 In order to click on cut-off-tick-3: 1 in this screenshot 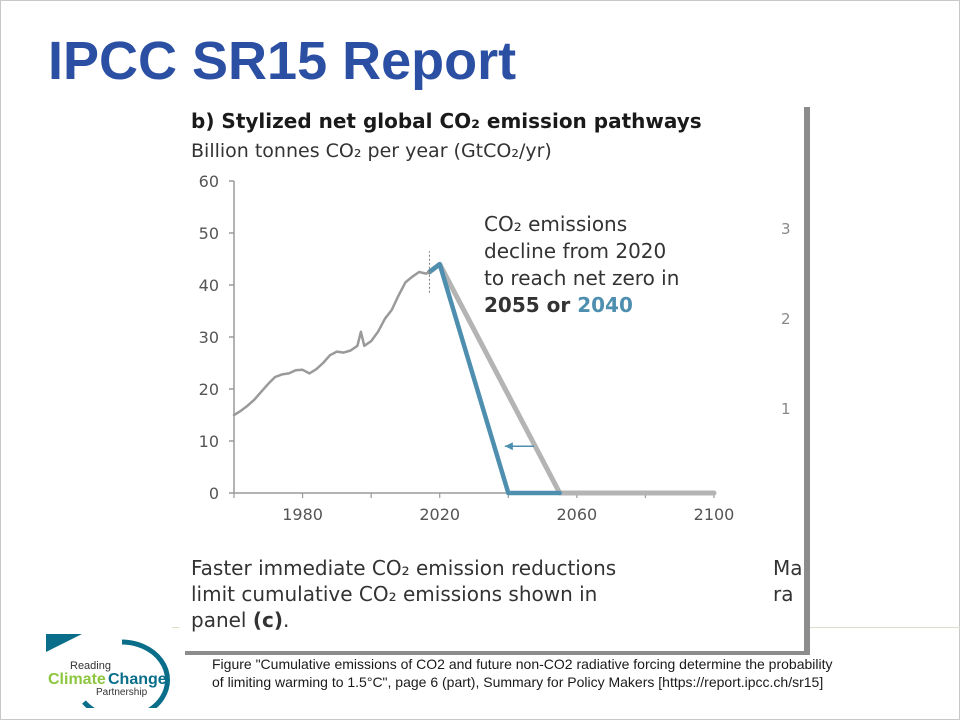, I will do `click(786, 409)`.